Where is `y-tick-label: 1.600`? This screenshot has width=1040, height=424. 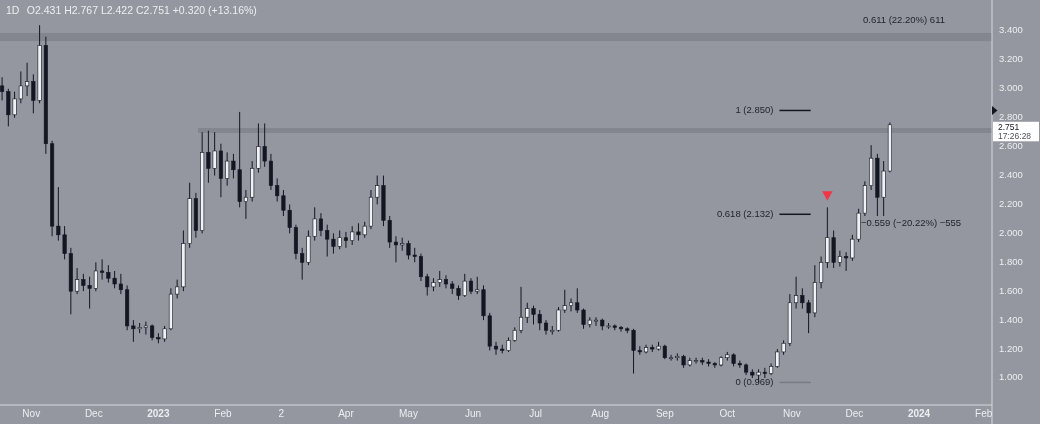 y-tick-label: 1.600 is located at coordinates (1011, 290).